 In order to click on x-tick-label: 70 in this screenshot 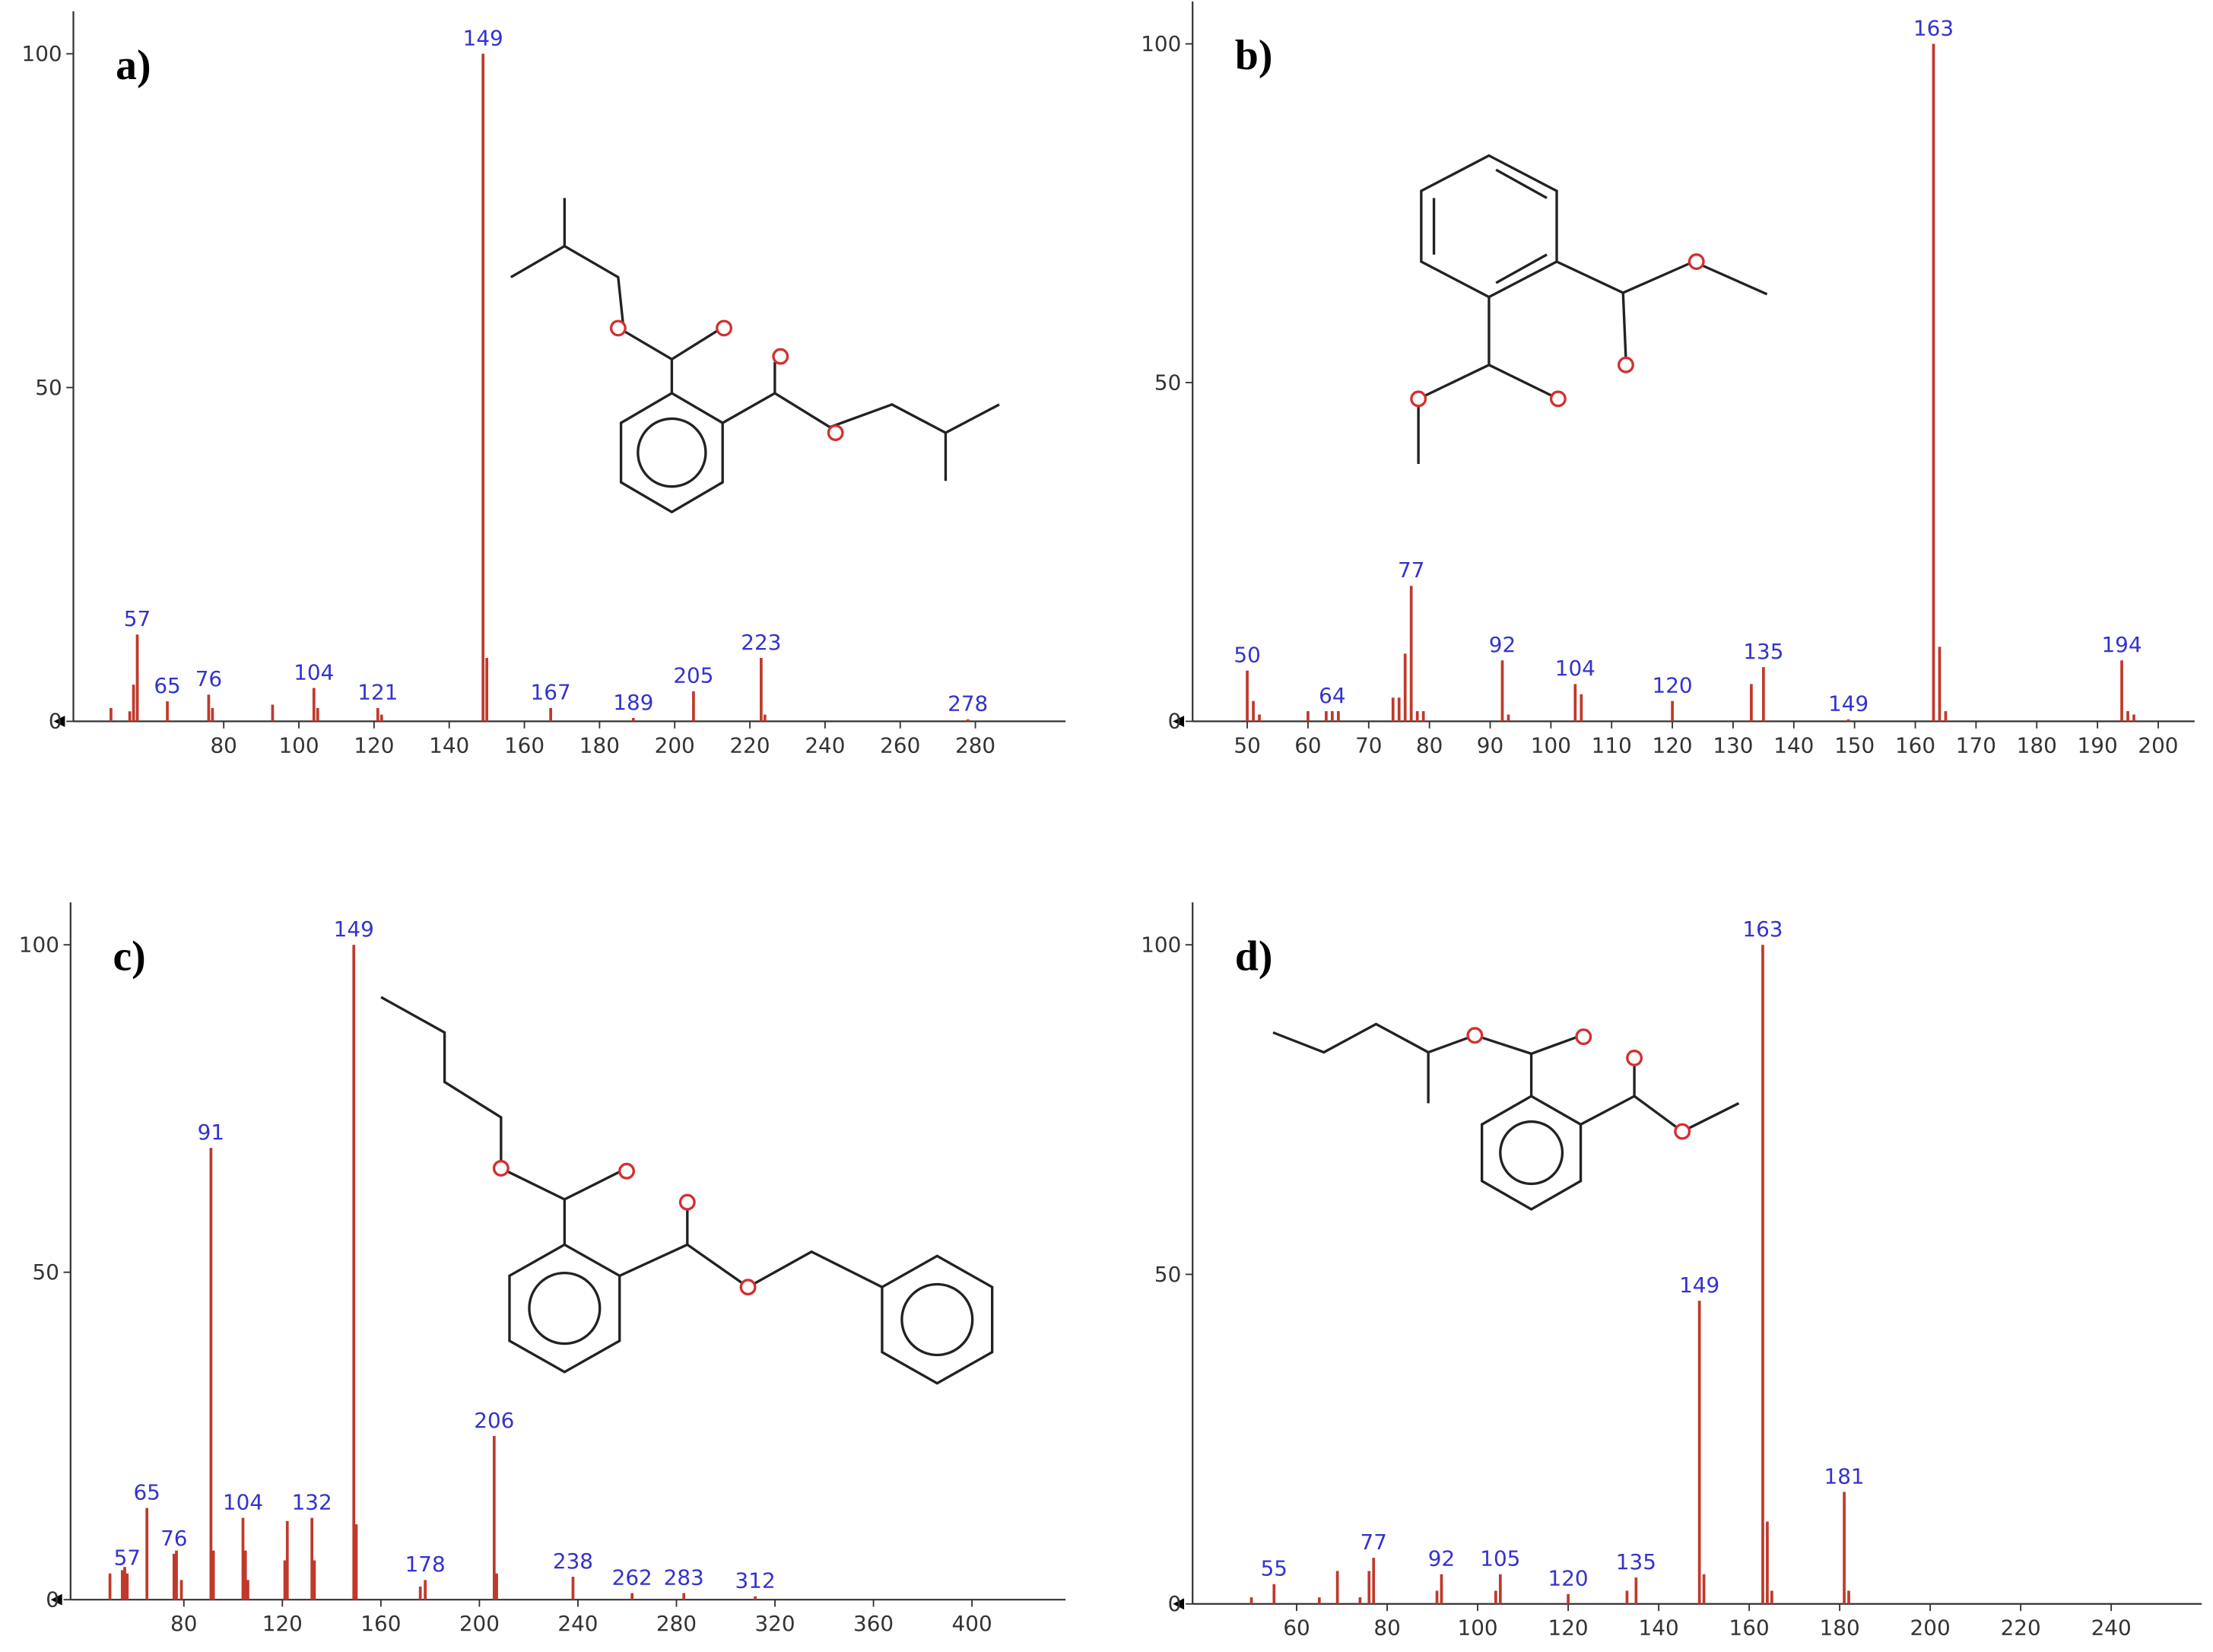, I will do `click(1368, 745)`.